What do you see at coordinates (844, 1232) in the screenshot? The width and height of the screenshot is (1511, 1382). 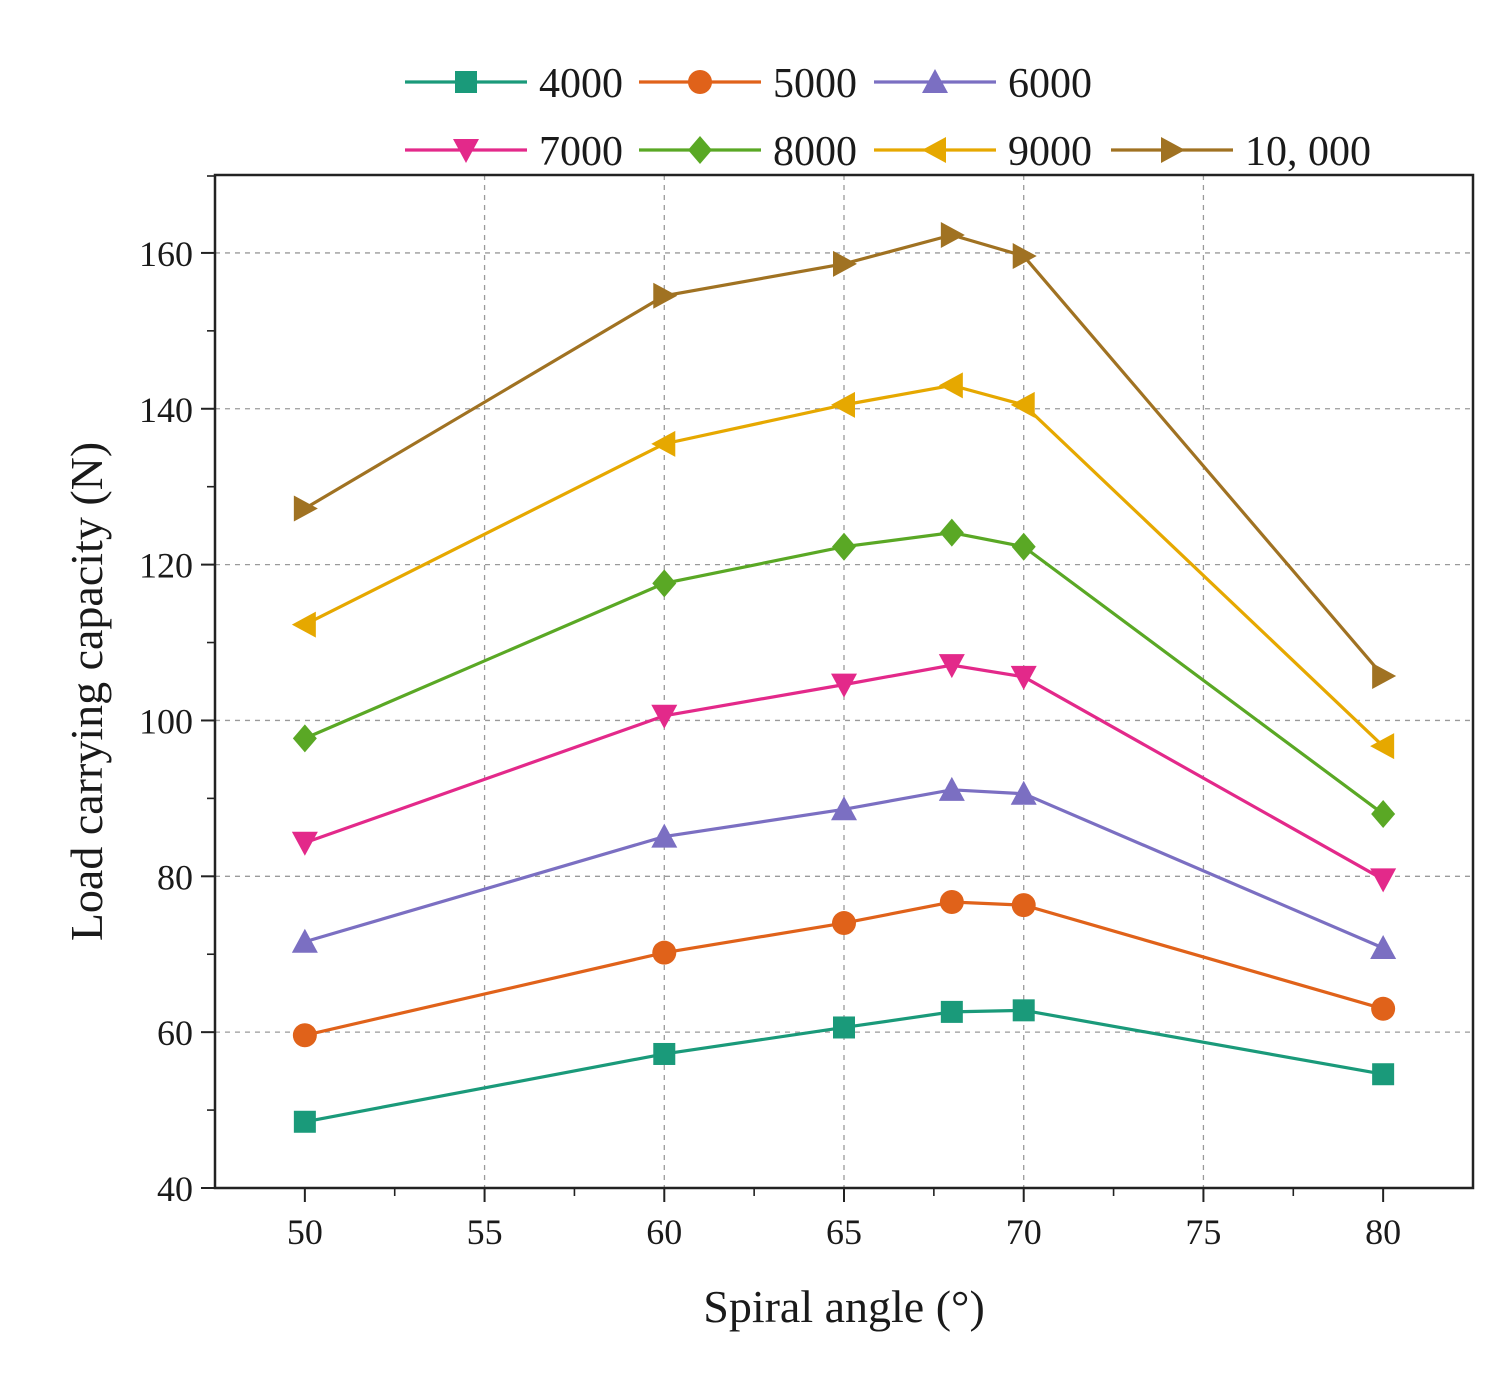 I see `x-tick-label: 65` at bounding box center [844, 1232].